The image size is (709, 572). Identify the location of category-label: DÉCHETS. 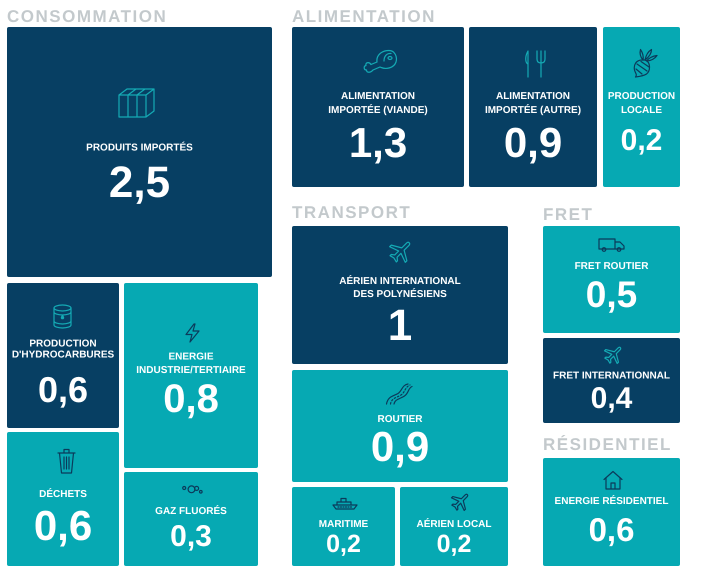
(63, 494).